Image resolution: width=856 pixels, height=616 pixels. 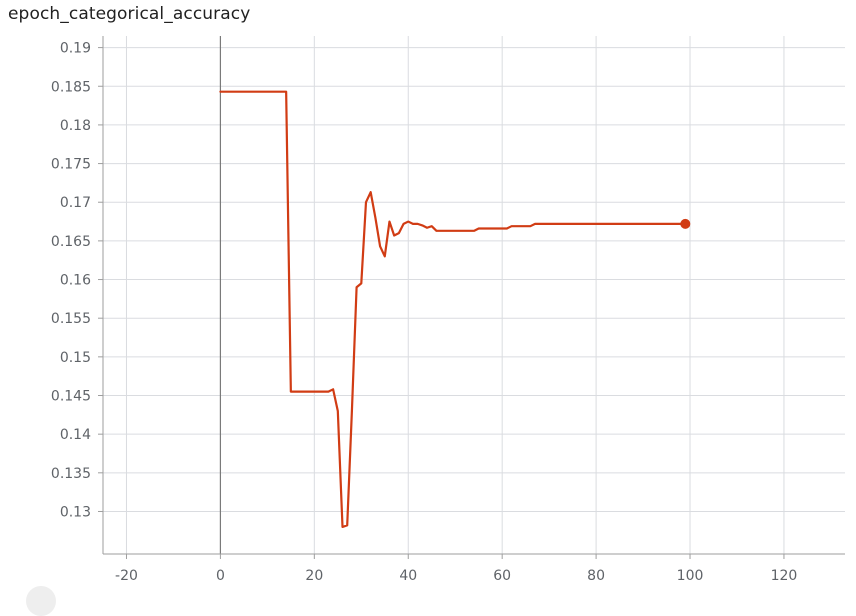 I want to click on y-tick-label: 0.16, so click(x=75, y=281).